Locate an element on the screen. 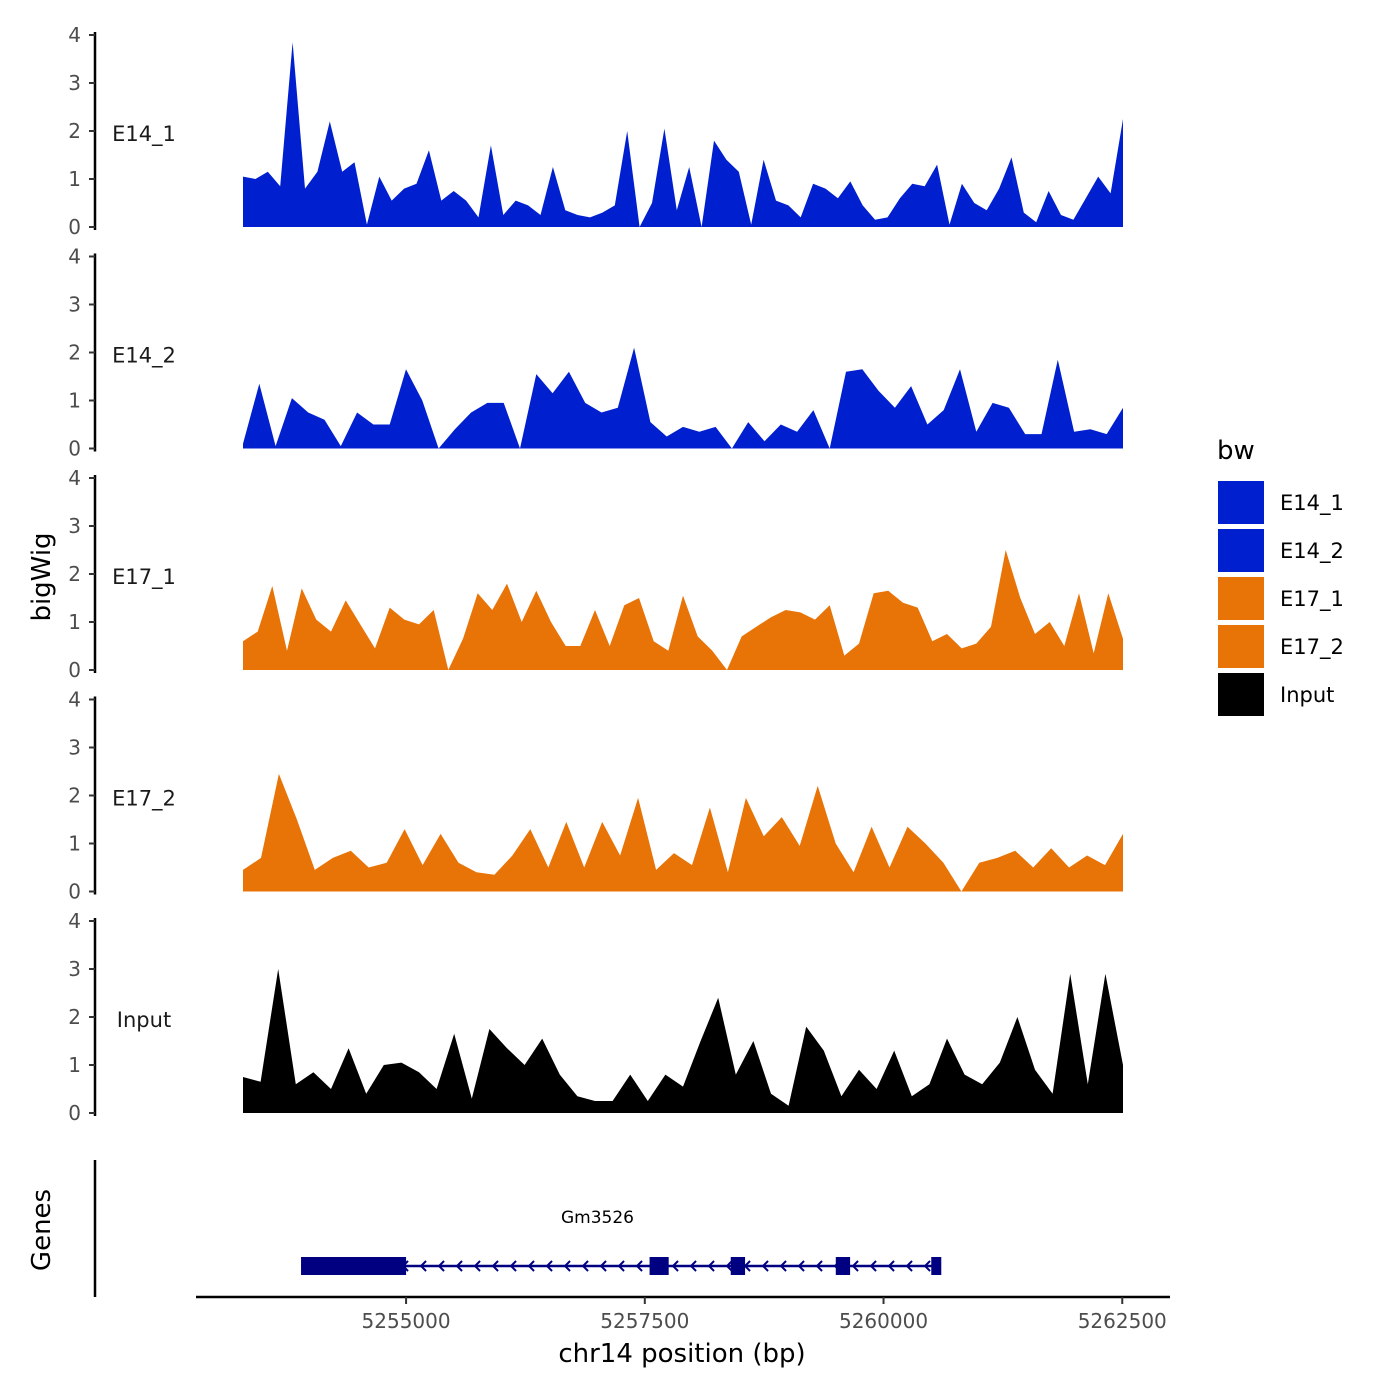 Image resolution: width=1400 pixels, height=1400 pixels. legend: E14_1 E14_2 E17_1 E17_2 Input is located at coordinates (1281, 598).